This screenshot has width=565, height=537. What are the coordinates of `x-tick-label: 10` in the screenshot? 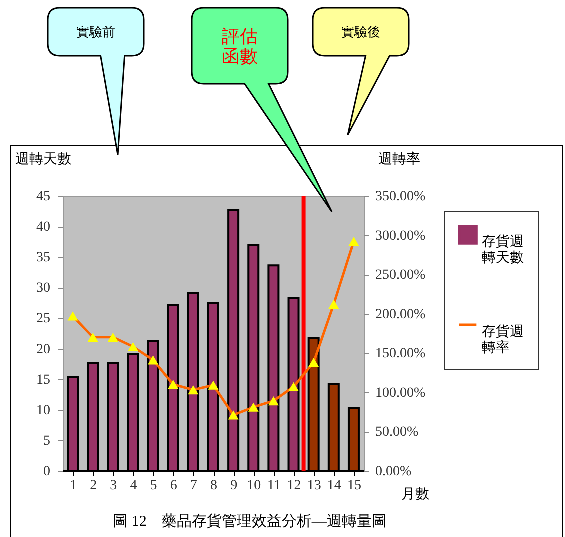 It's located at (254, 486).